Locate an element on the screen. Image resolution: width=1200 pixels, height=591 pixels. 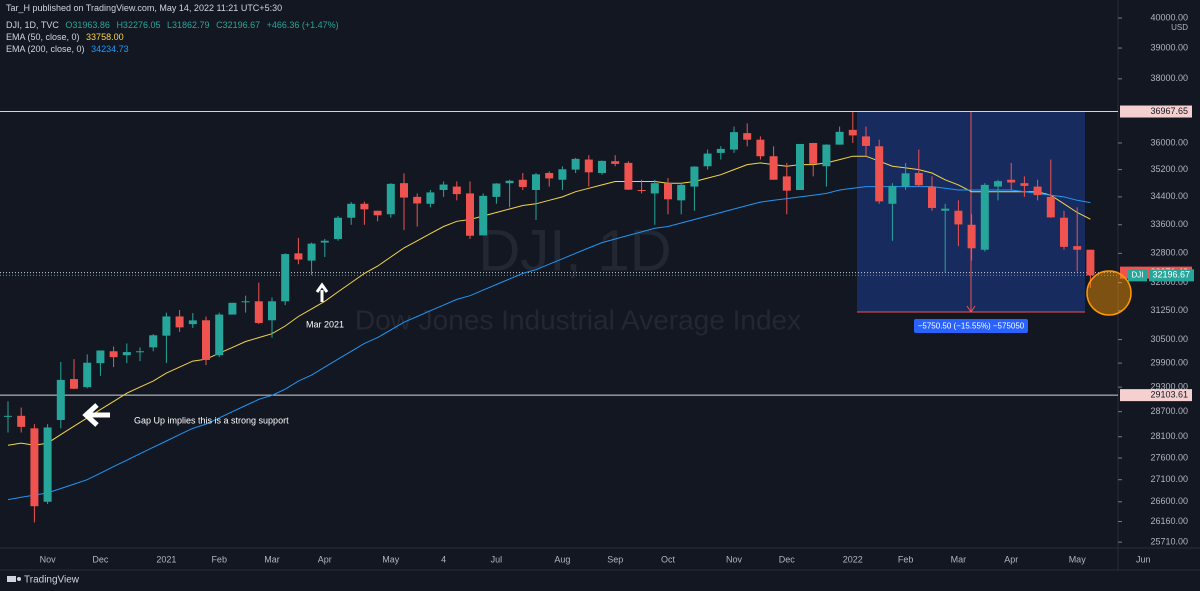
y-tick-label: 33600.00 is located at coordinates (1169, 224).